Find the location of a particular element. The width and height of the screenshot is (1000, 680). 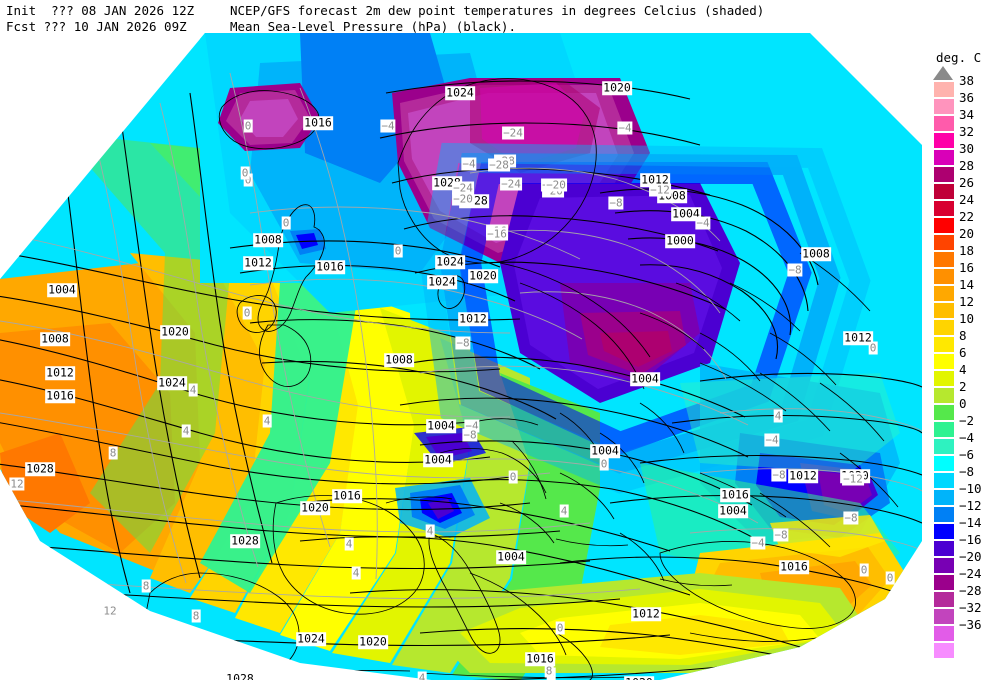

legend-tick-label: −10 is located at coordinates (970, 488).